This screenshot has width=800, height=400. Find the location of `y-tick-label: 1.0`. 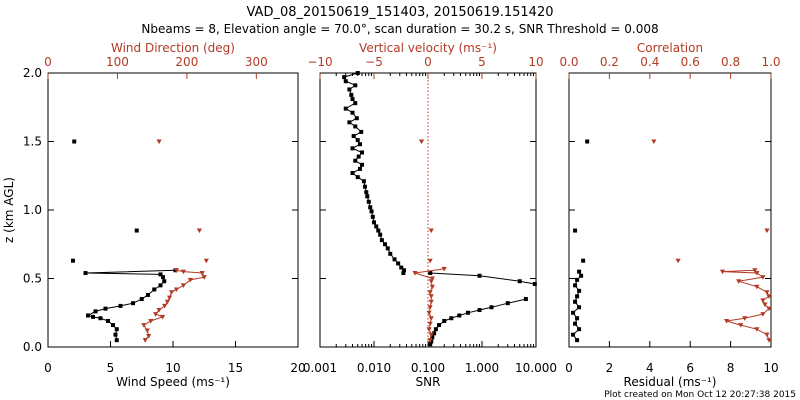

y-tick-label: 1.0 is located at coordinates (32, 210).